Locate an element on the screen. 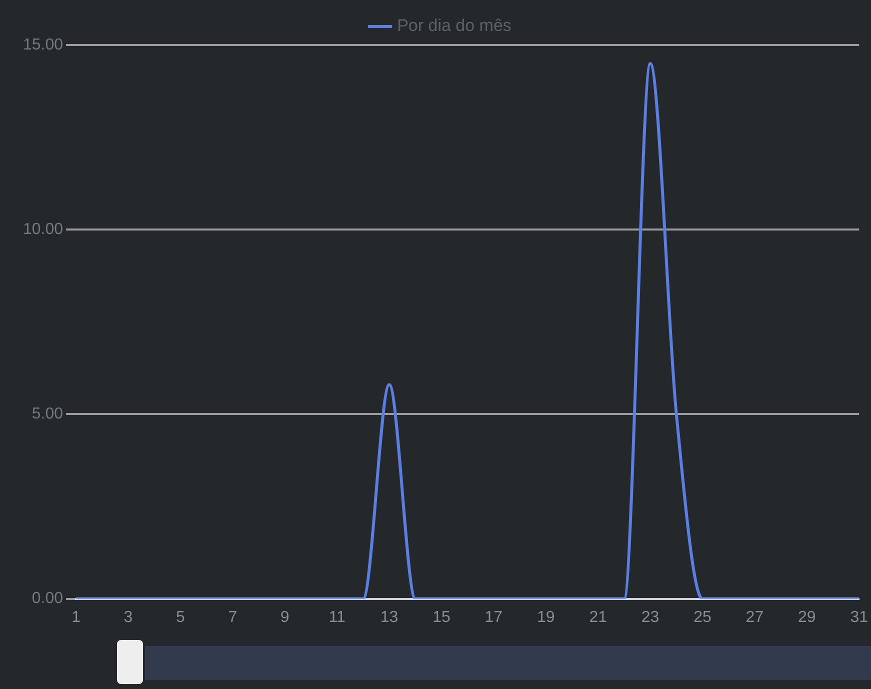 This screenshot has width=871, height=689. legend-label: Por dia do mês is located at coordinates (454, 26).